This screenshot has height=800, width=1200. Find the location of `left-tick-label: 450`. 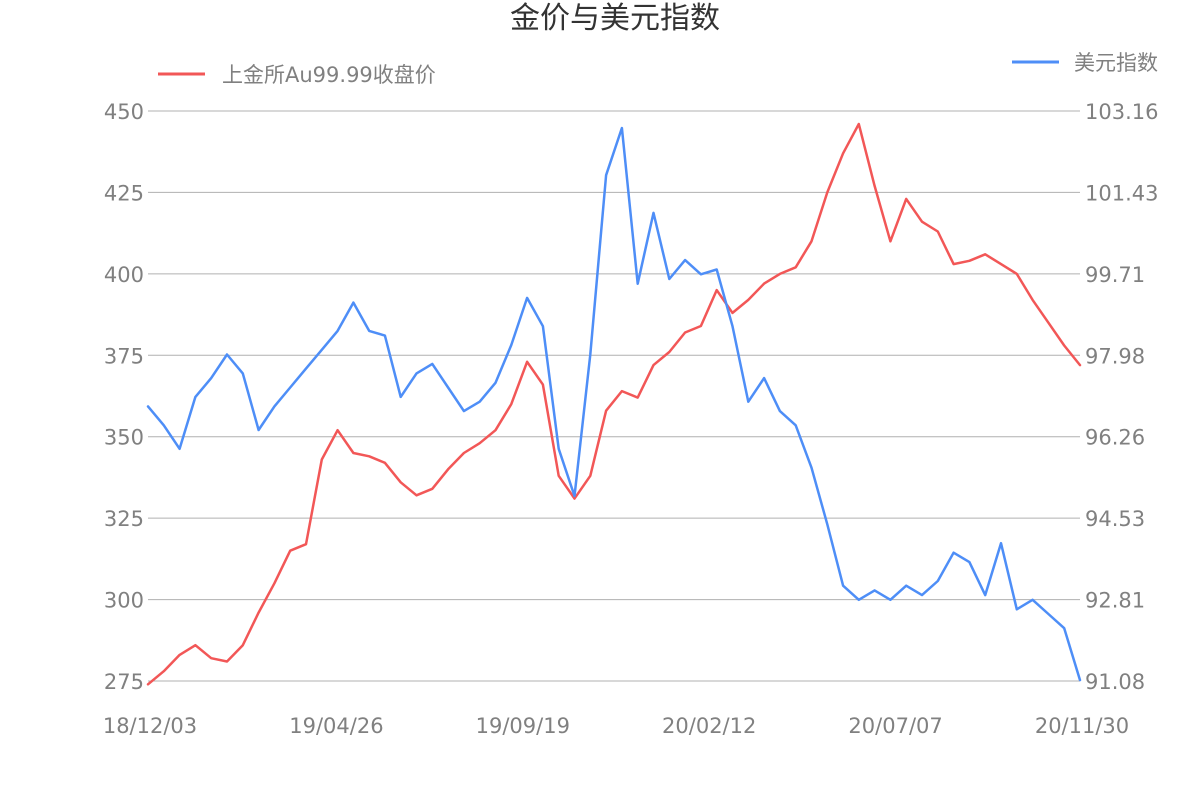

left-tick-label: 450 is located at coordinates (124, 112).